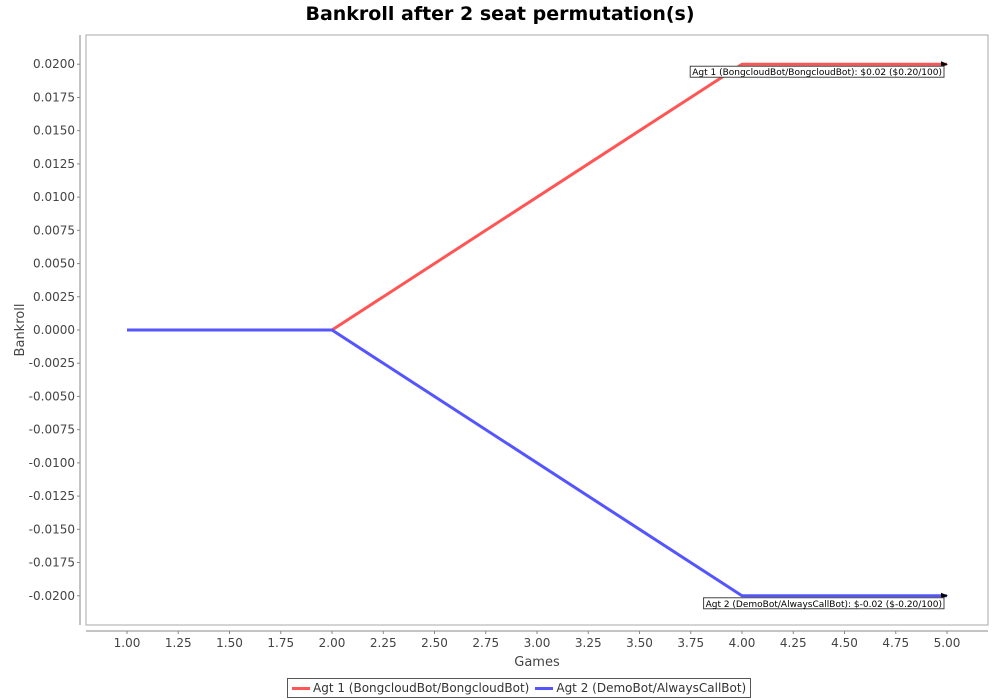 This screenshot has width=1000, height=700. I want to click on y-tick-label: -0.0175, so click(52, 563).